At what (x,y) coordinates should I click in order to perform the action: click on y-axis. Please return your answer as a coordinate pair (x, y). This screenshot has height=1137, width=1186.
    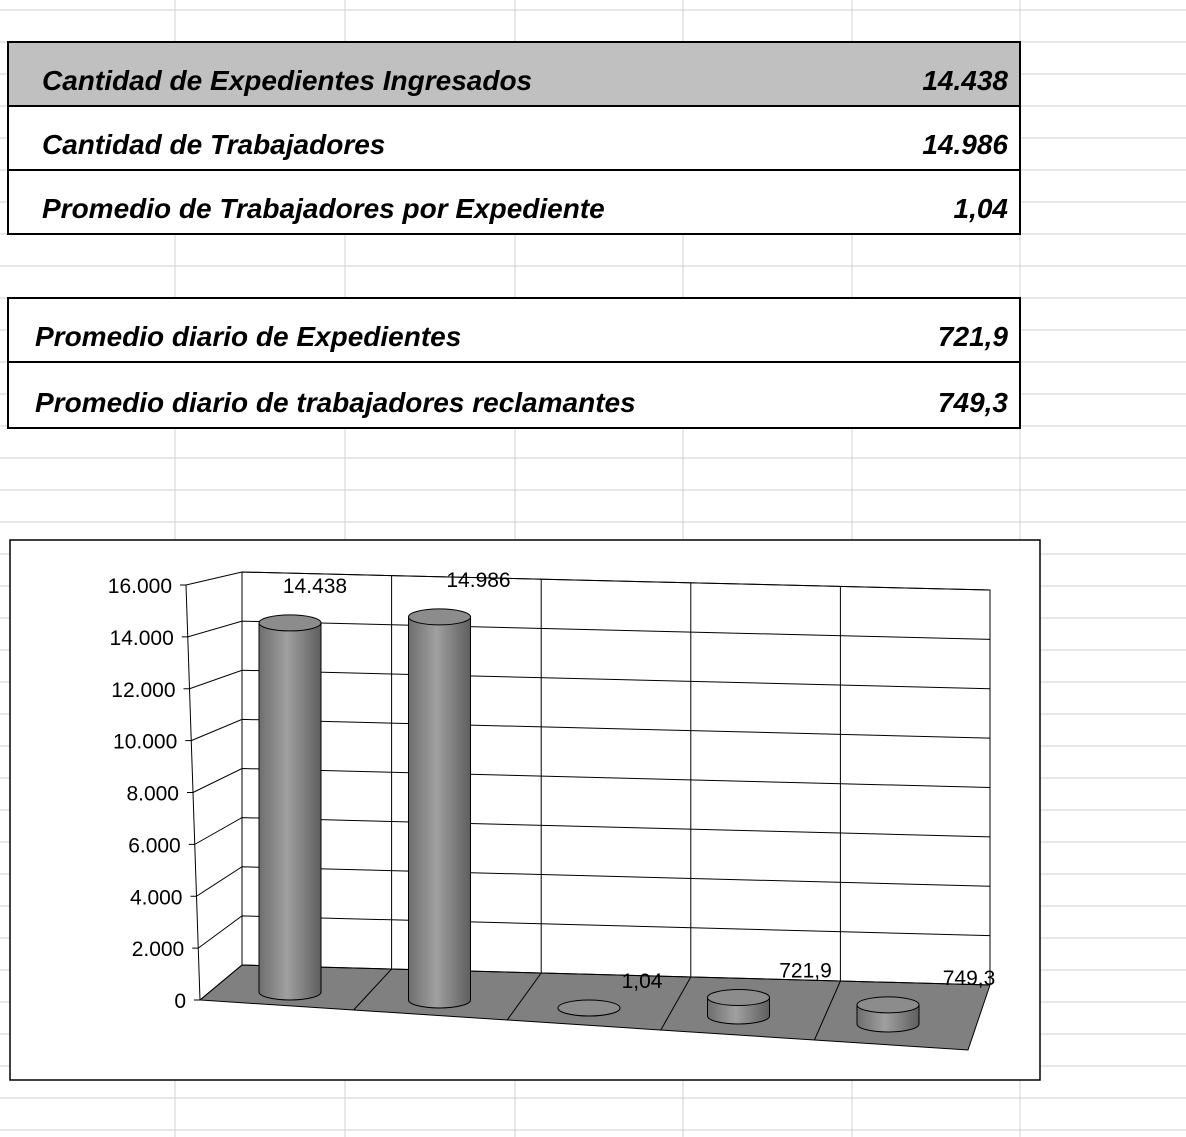
    Looking at the image, I should click on (193, 792).